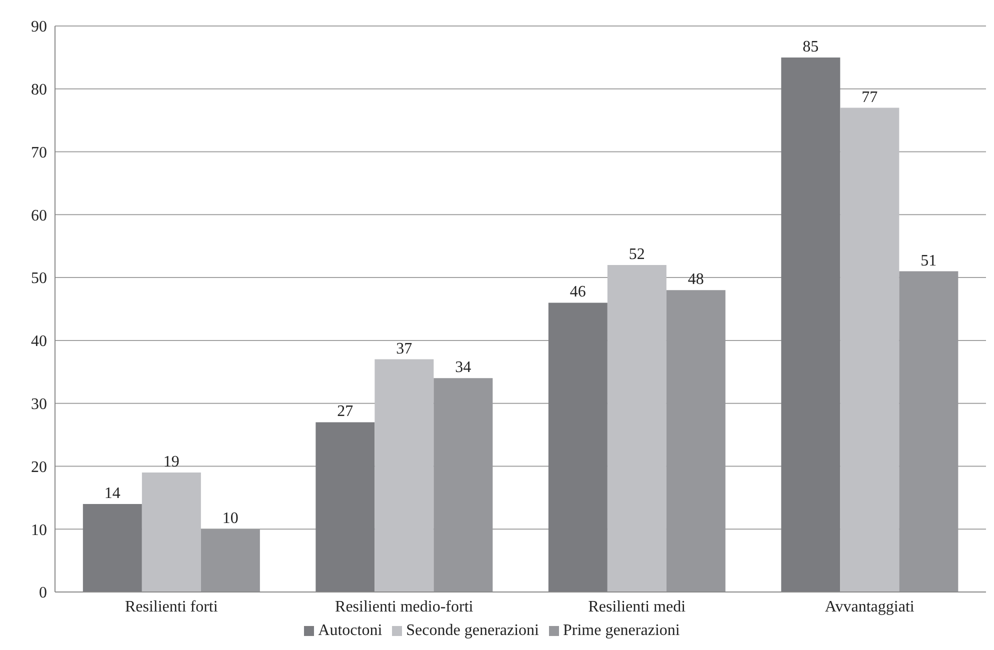 The image size is (994, 650). I want to click on data-label: 46, so click(578, 292).